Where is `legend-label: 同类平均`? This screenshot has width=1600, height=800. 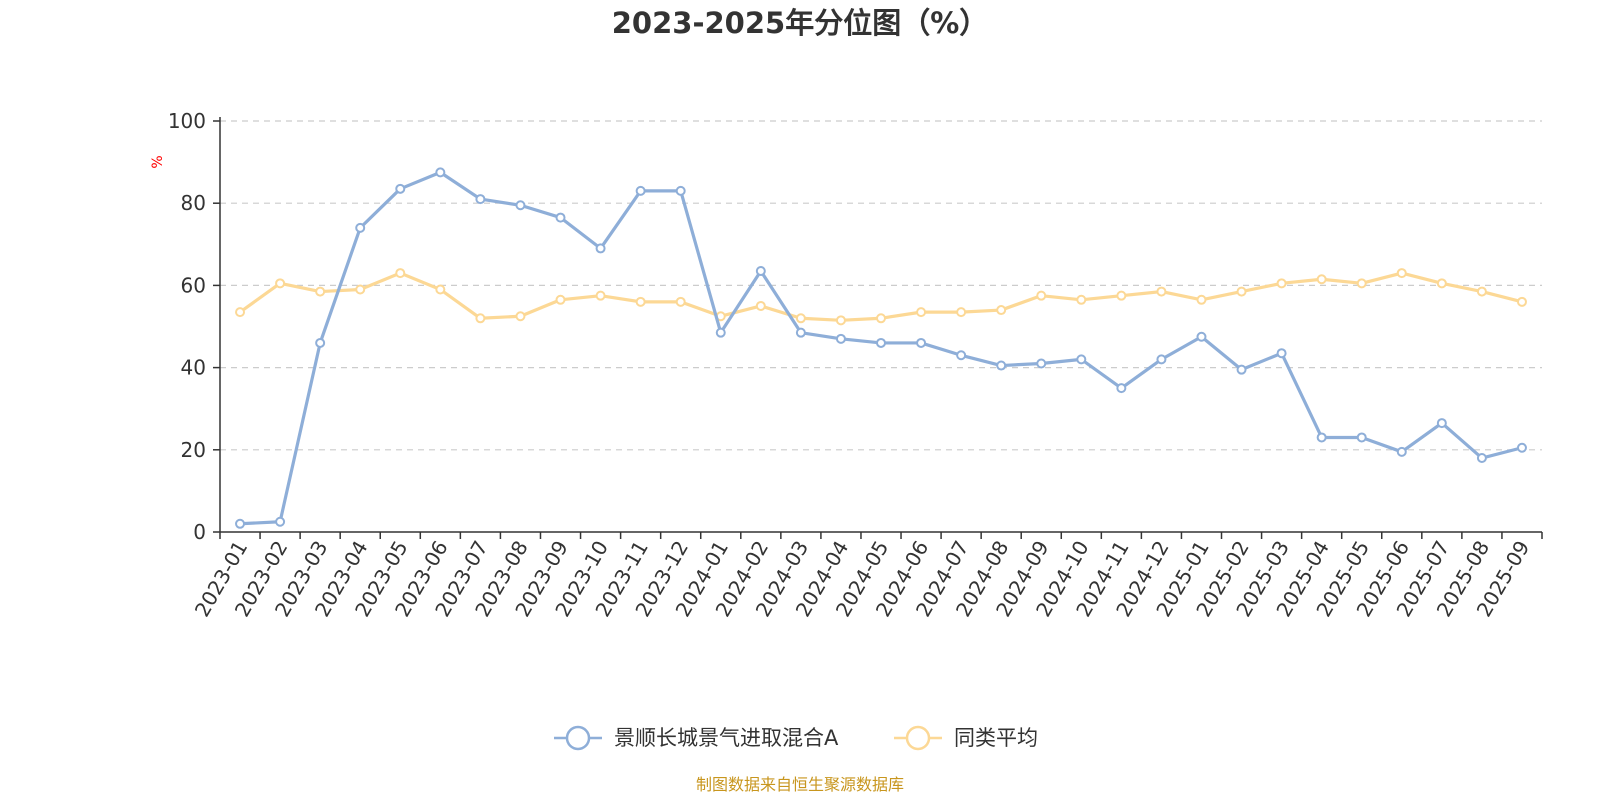 legend-label: 同类平均 is located at coordinates (996, 738).